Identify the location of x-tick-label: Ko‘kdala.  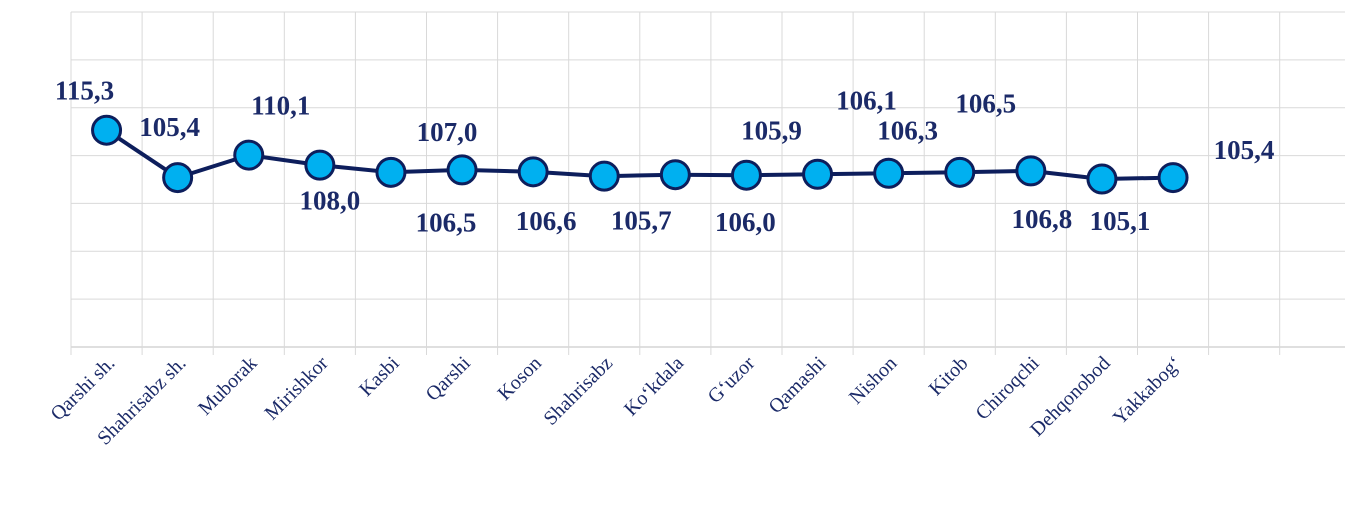
(654, 386).